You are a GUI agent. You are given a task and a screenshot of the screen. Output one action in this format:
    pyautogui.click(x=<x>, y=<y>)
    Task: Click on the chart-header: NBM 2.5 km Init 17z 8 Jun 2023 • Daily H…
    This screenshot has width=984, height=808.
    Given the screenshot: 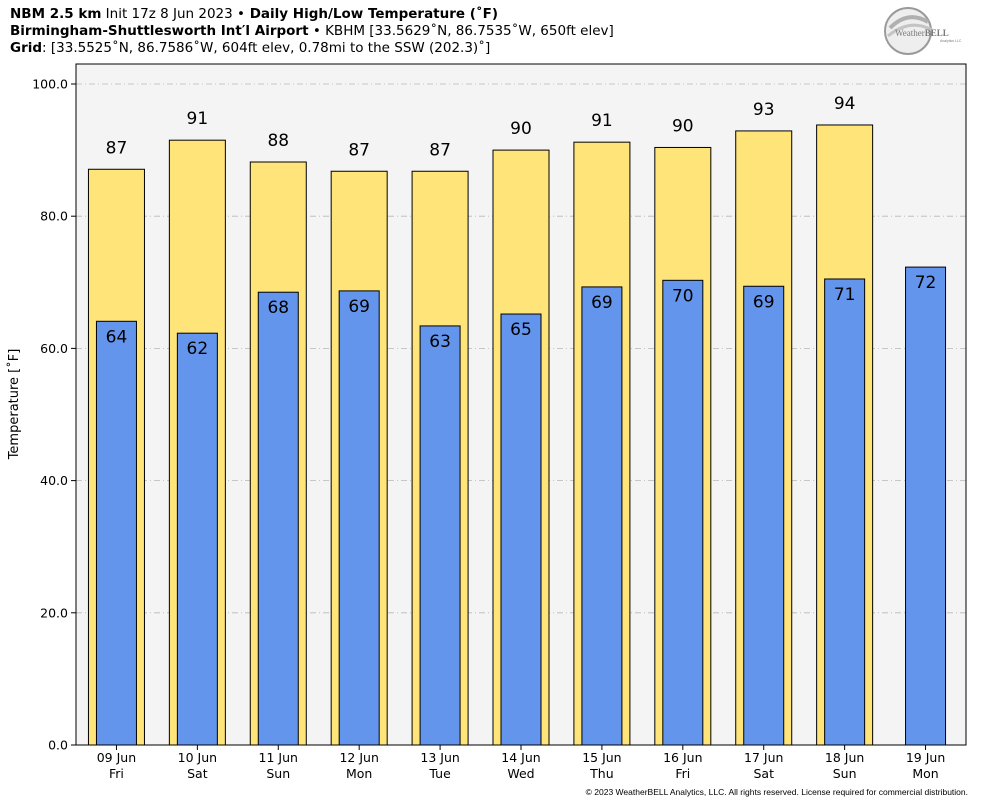 What is the action you would take?
    pyautogui.click(x=312, y=31)
    